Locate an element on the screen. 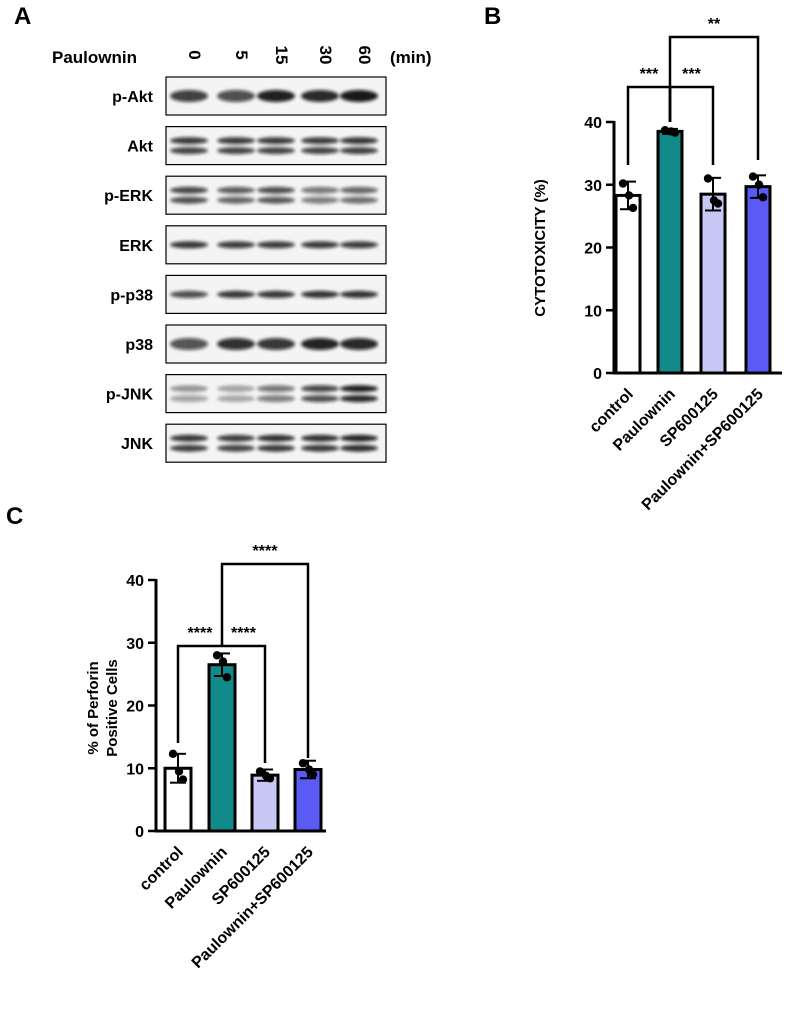 The width and height of the screenshot is (796, 1015). blot-row: p38 is located at coordinates (256, 344).